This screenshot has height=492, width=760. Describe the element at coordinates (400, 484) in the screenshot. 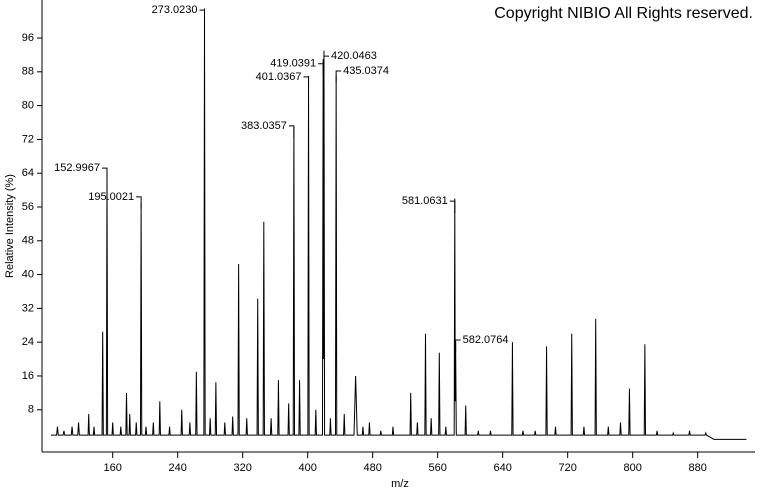

I see `x-axis-label: m/z` at that location.